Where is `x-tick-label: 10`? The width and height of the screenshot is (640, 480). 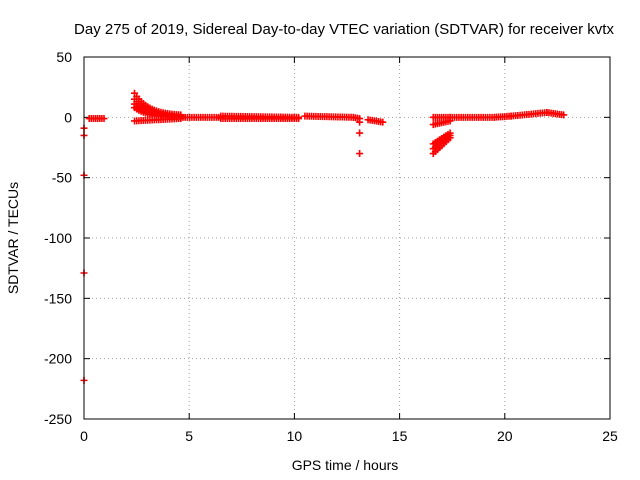
x-tick-label: 10 is located at coordinates (295, 436).